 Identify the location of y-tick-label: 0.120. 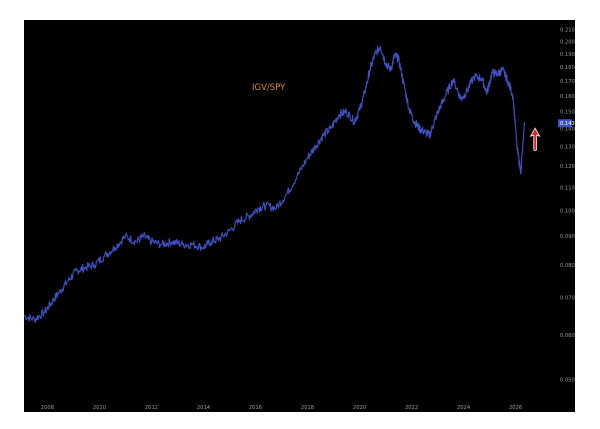
(567, 167).